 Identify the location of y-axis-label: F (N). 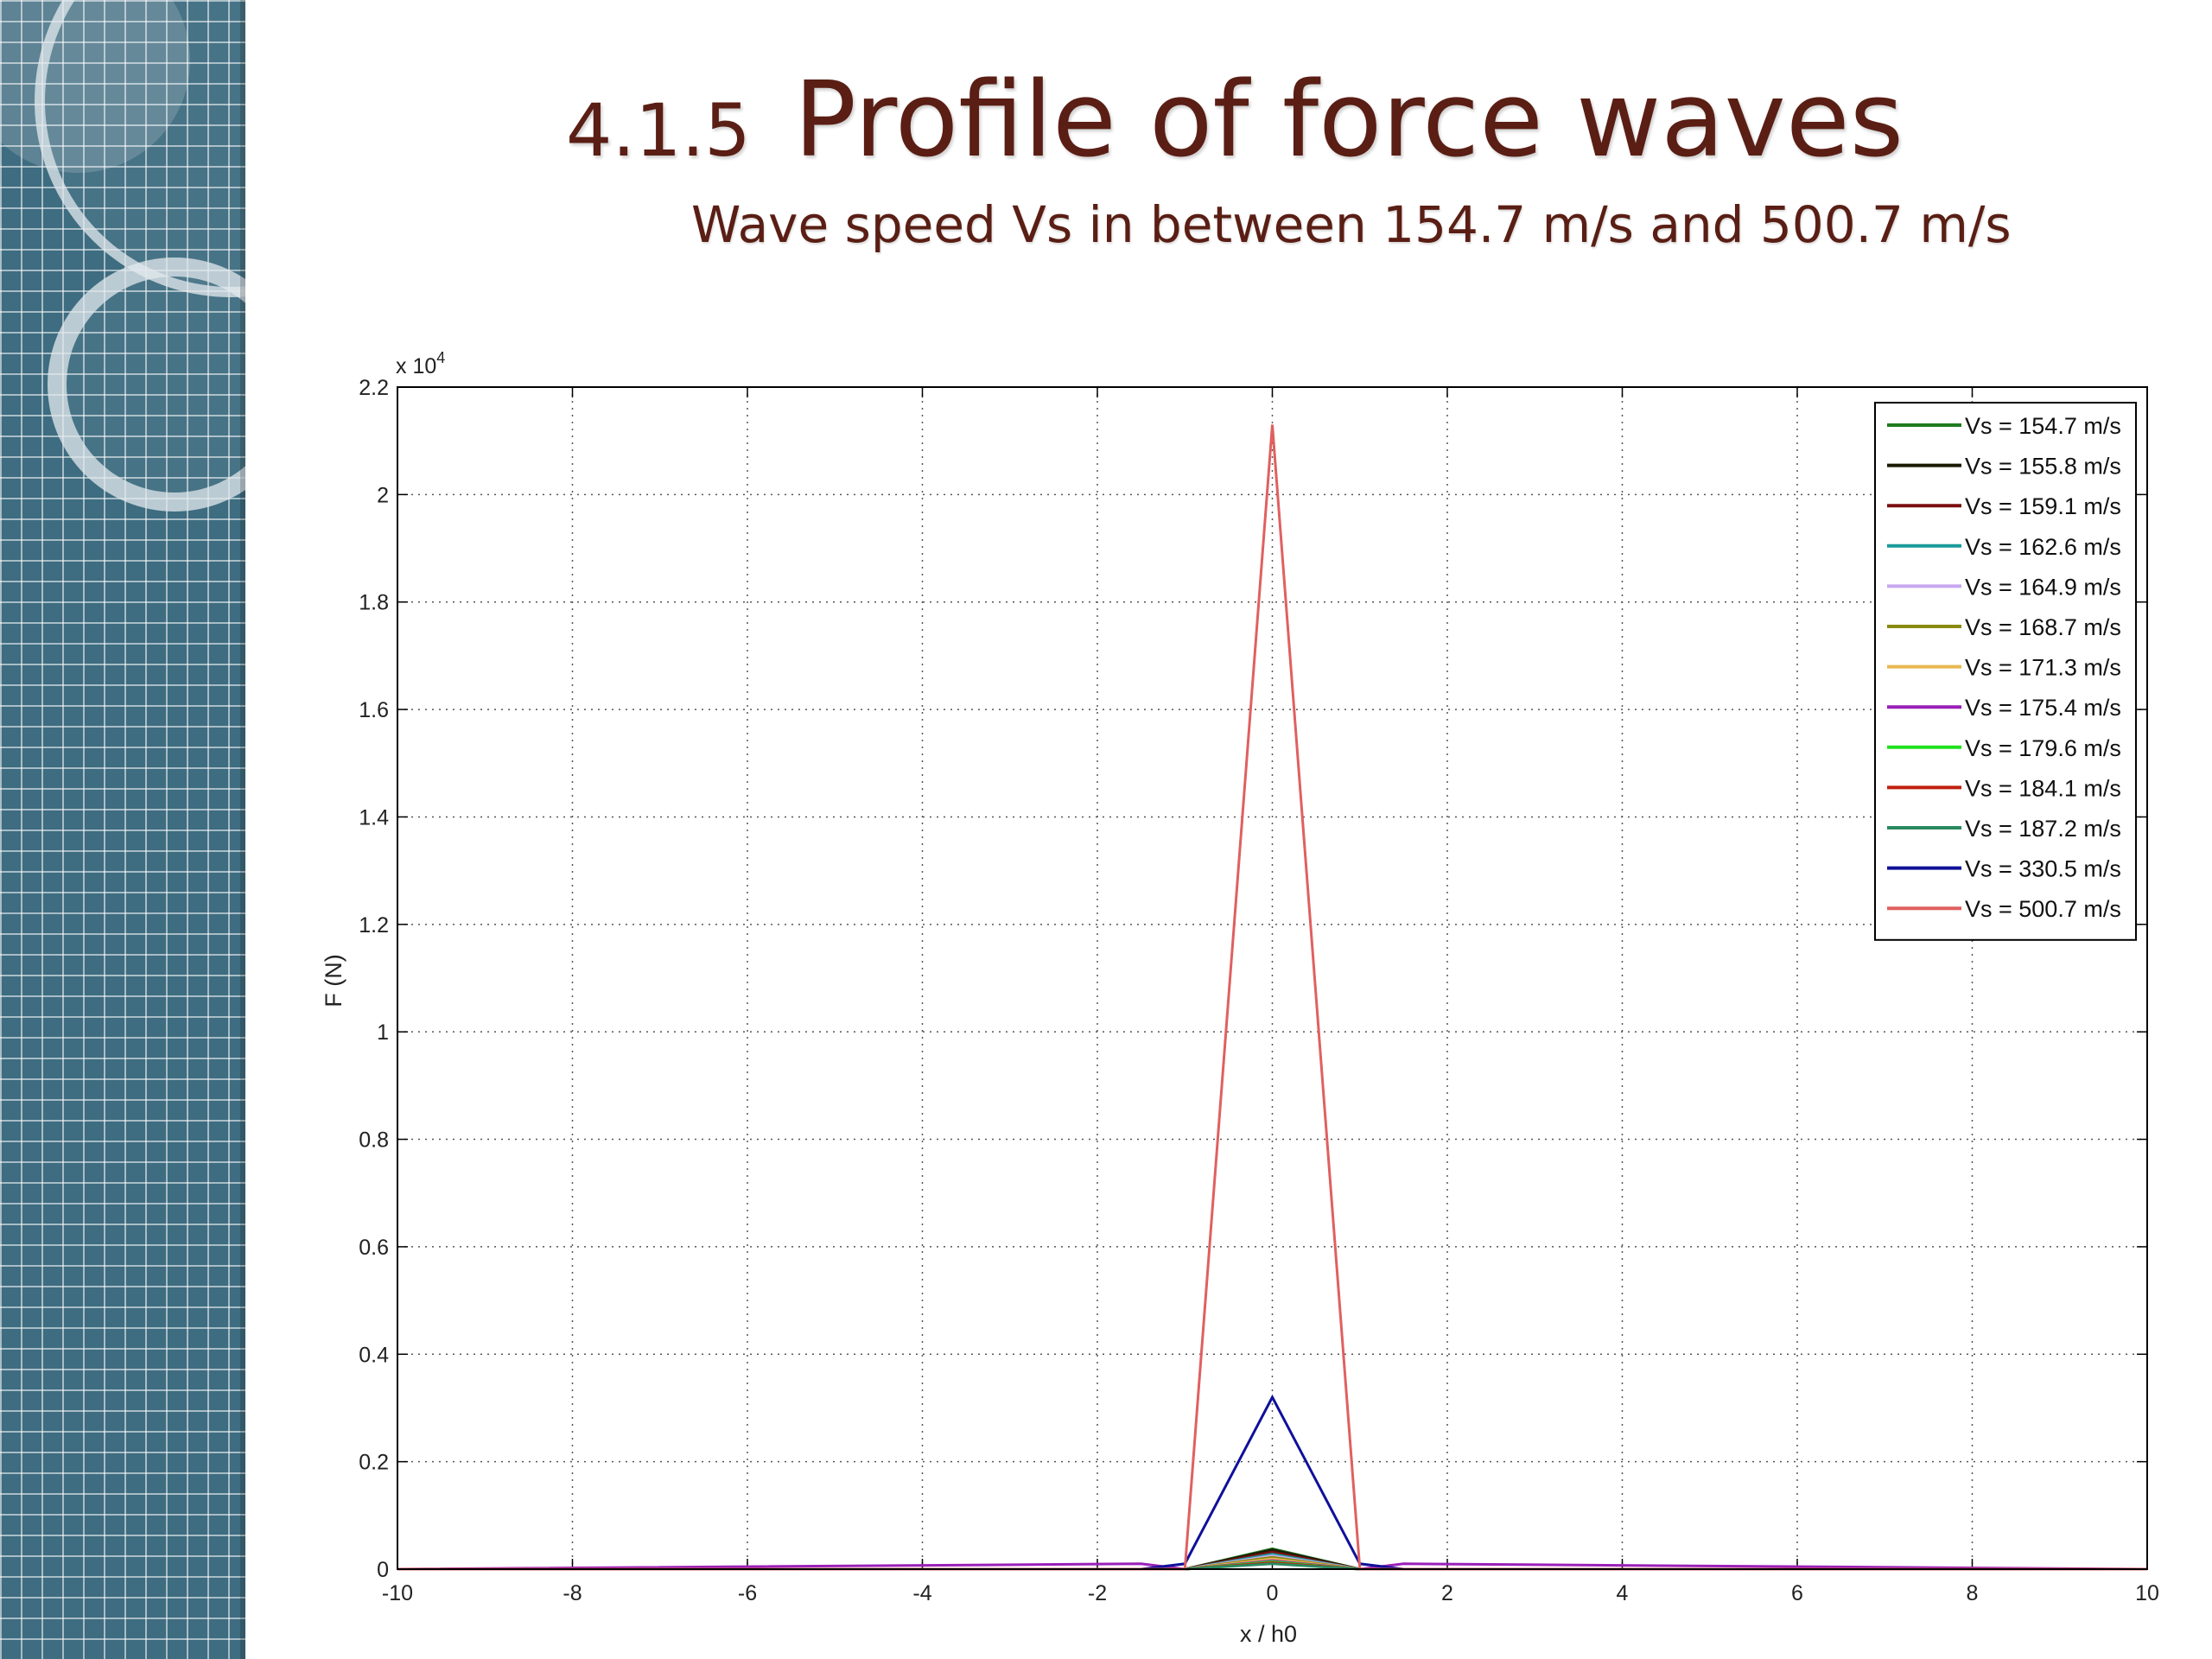
(333, 980).